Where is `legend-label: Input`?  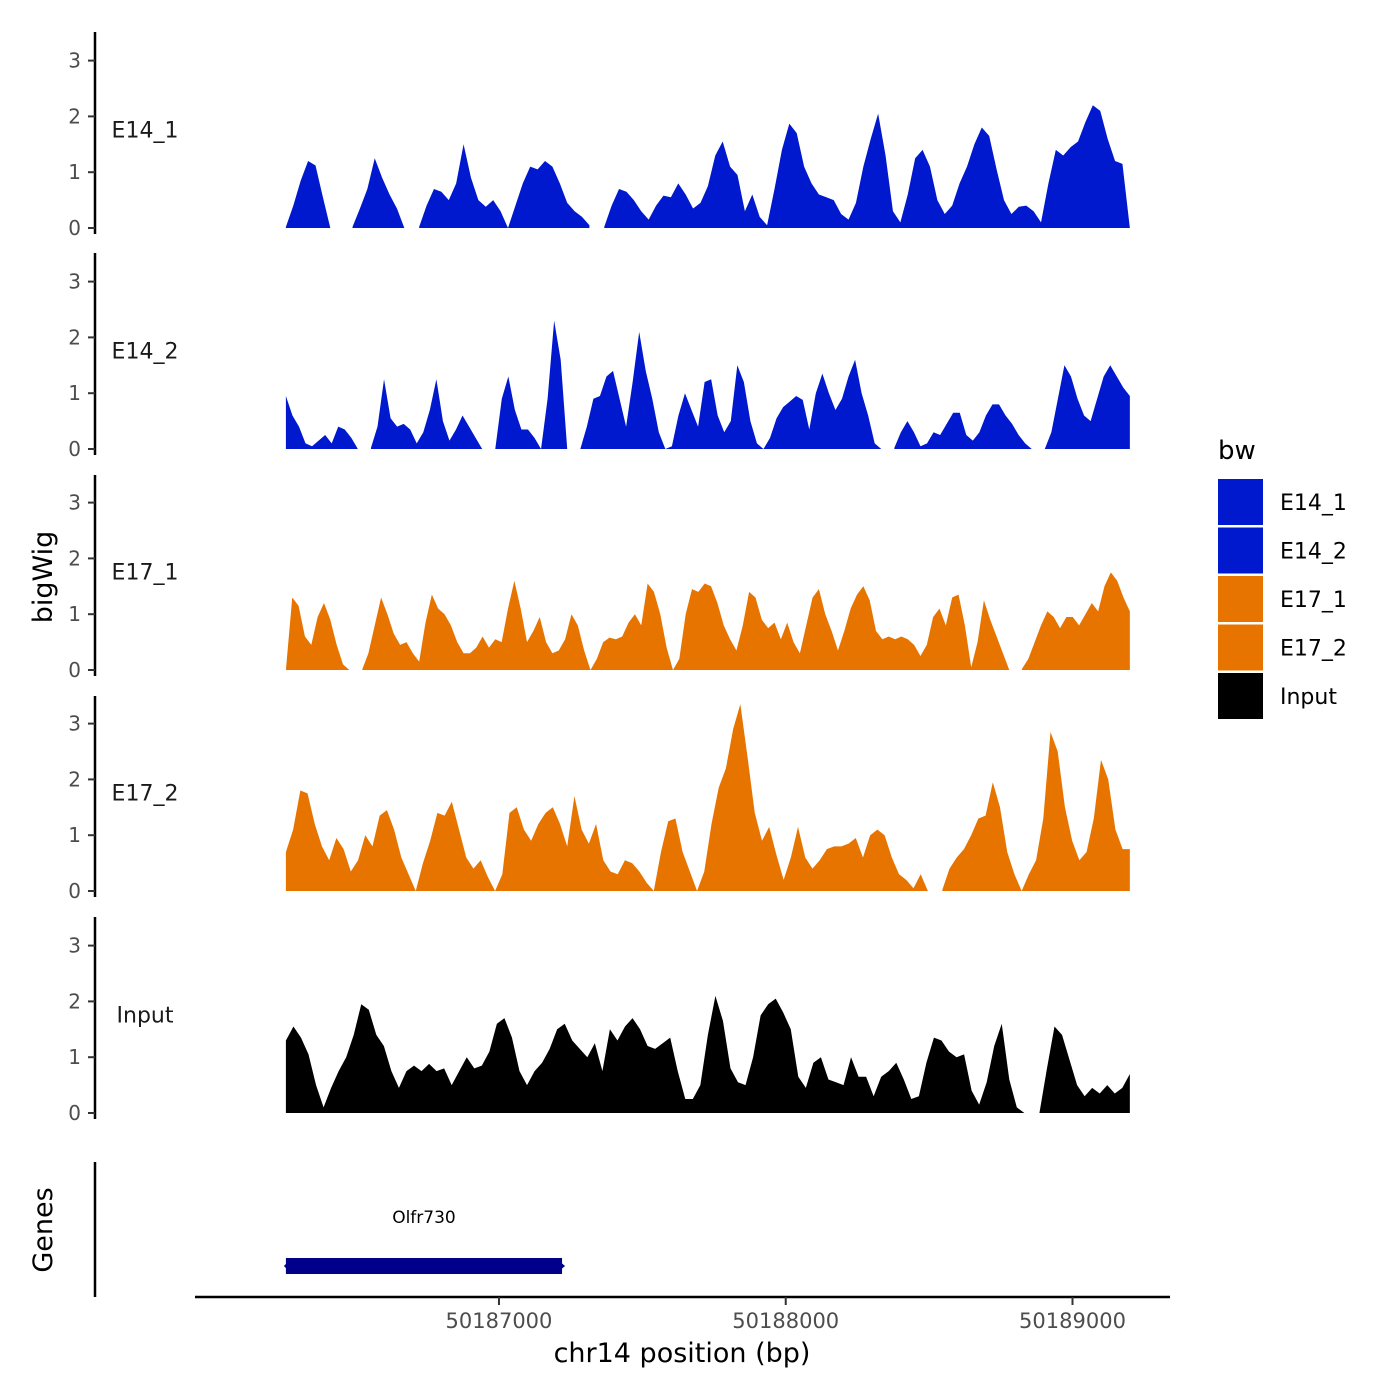 legend-label: Input is located at coordinates (1308, 697).